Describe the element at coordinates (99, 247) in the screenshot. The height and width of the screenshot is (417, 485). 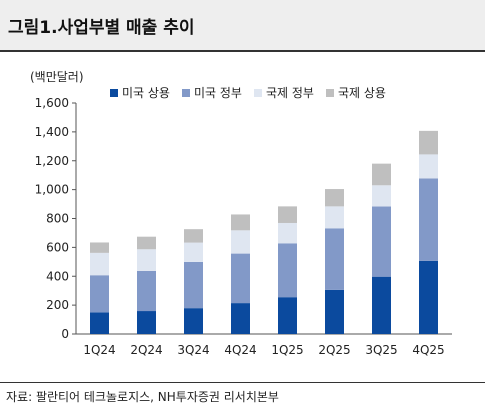
I see `bar-segment-1q24-s3` at that location.